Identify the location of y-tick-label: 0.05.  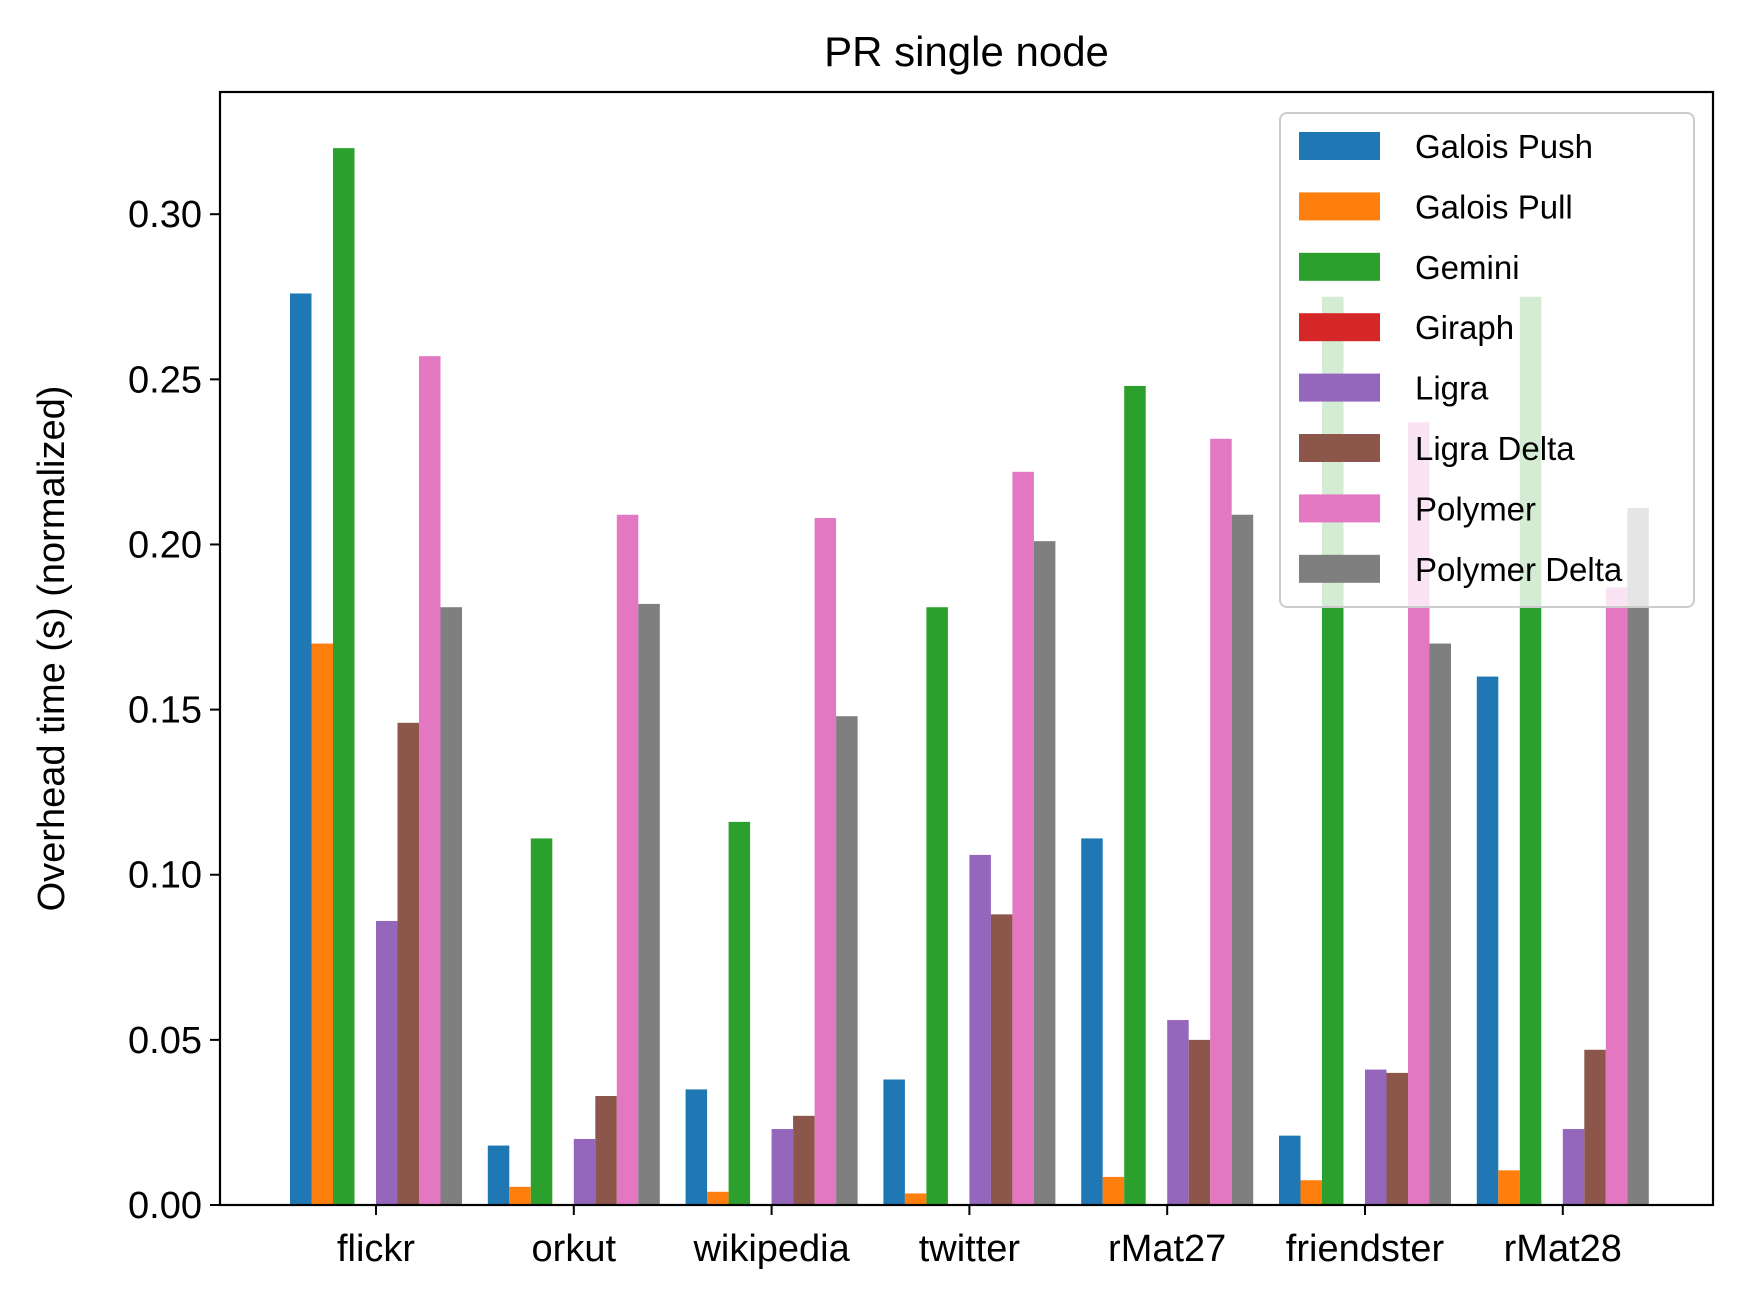
(165, 1041).